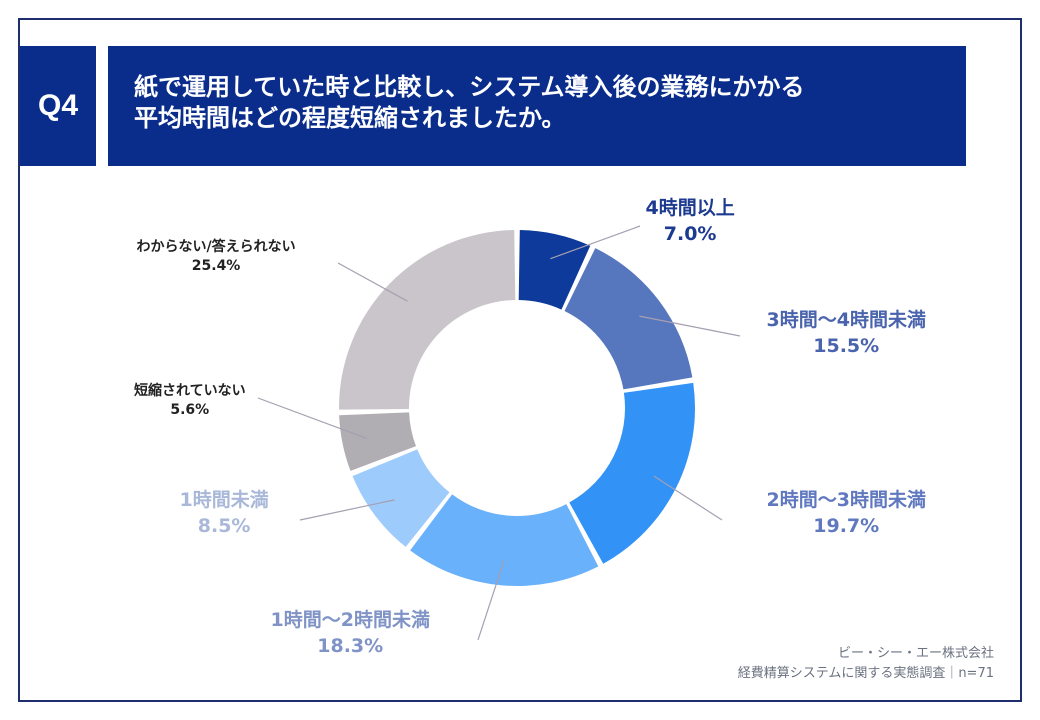  I want to click on slice-label-value: 5.6%, so click(190, 409).